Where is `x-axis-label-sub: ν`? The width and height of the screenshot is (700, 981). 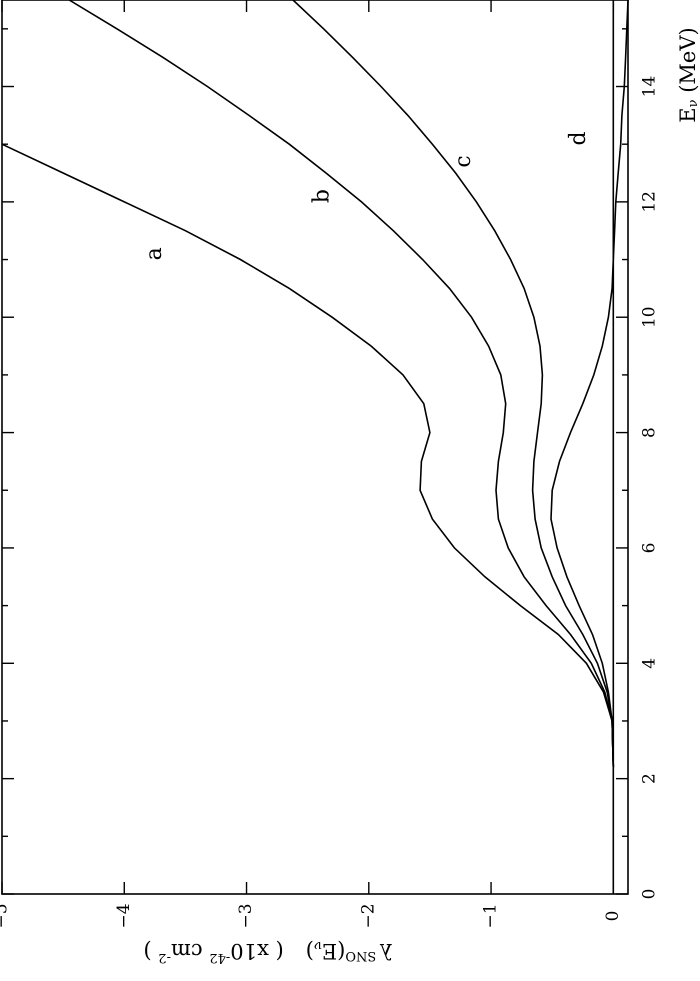
x-axis-label-sub: ν is located at coordinates (693, 103).